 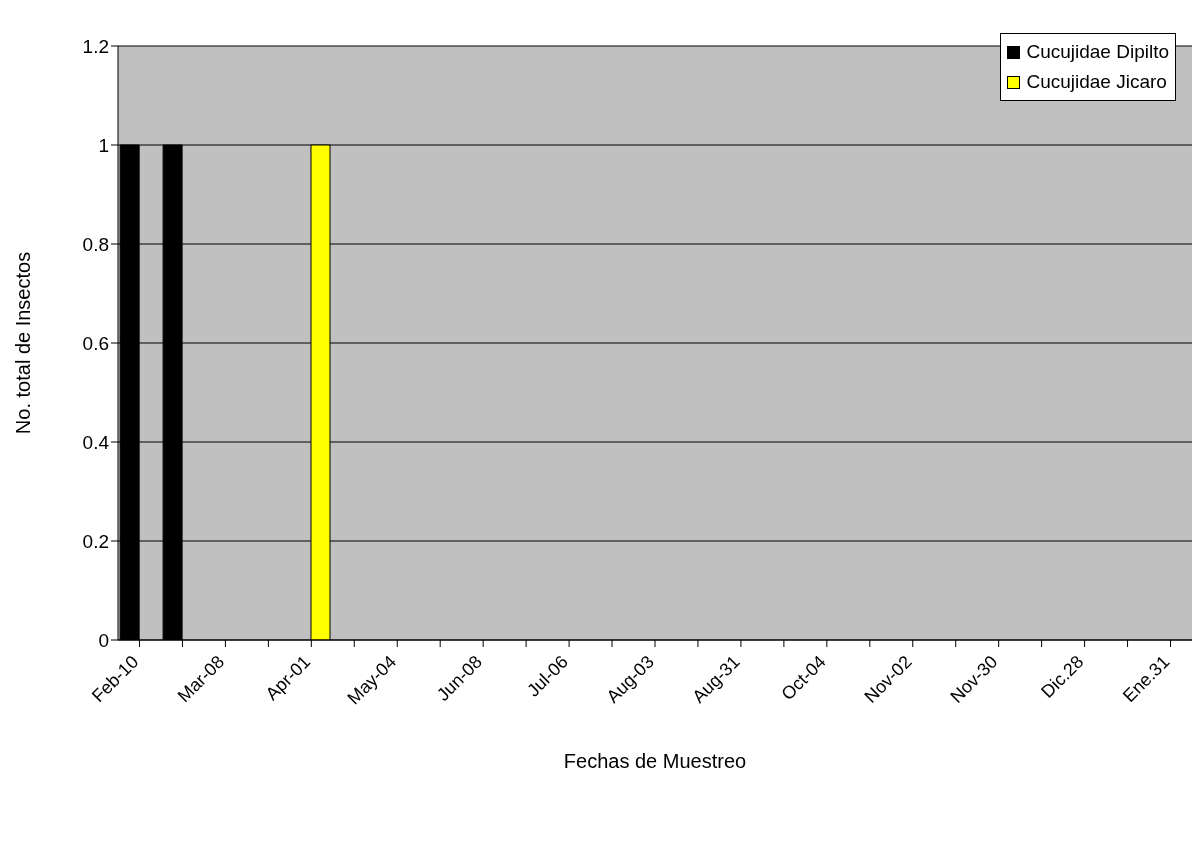 What do you see at coordinates (103, 640) in the screenshot?
I see `y-tick-label: 0` at bounding box center [103, 640].